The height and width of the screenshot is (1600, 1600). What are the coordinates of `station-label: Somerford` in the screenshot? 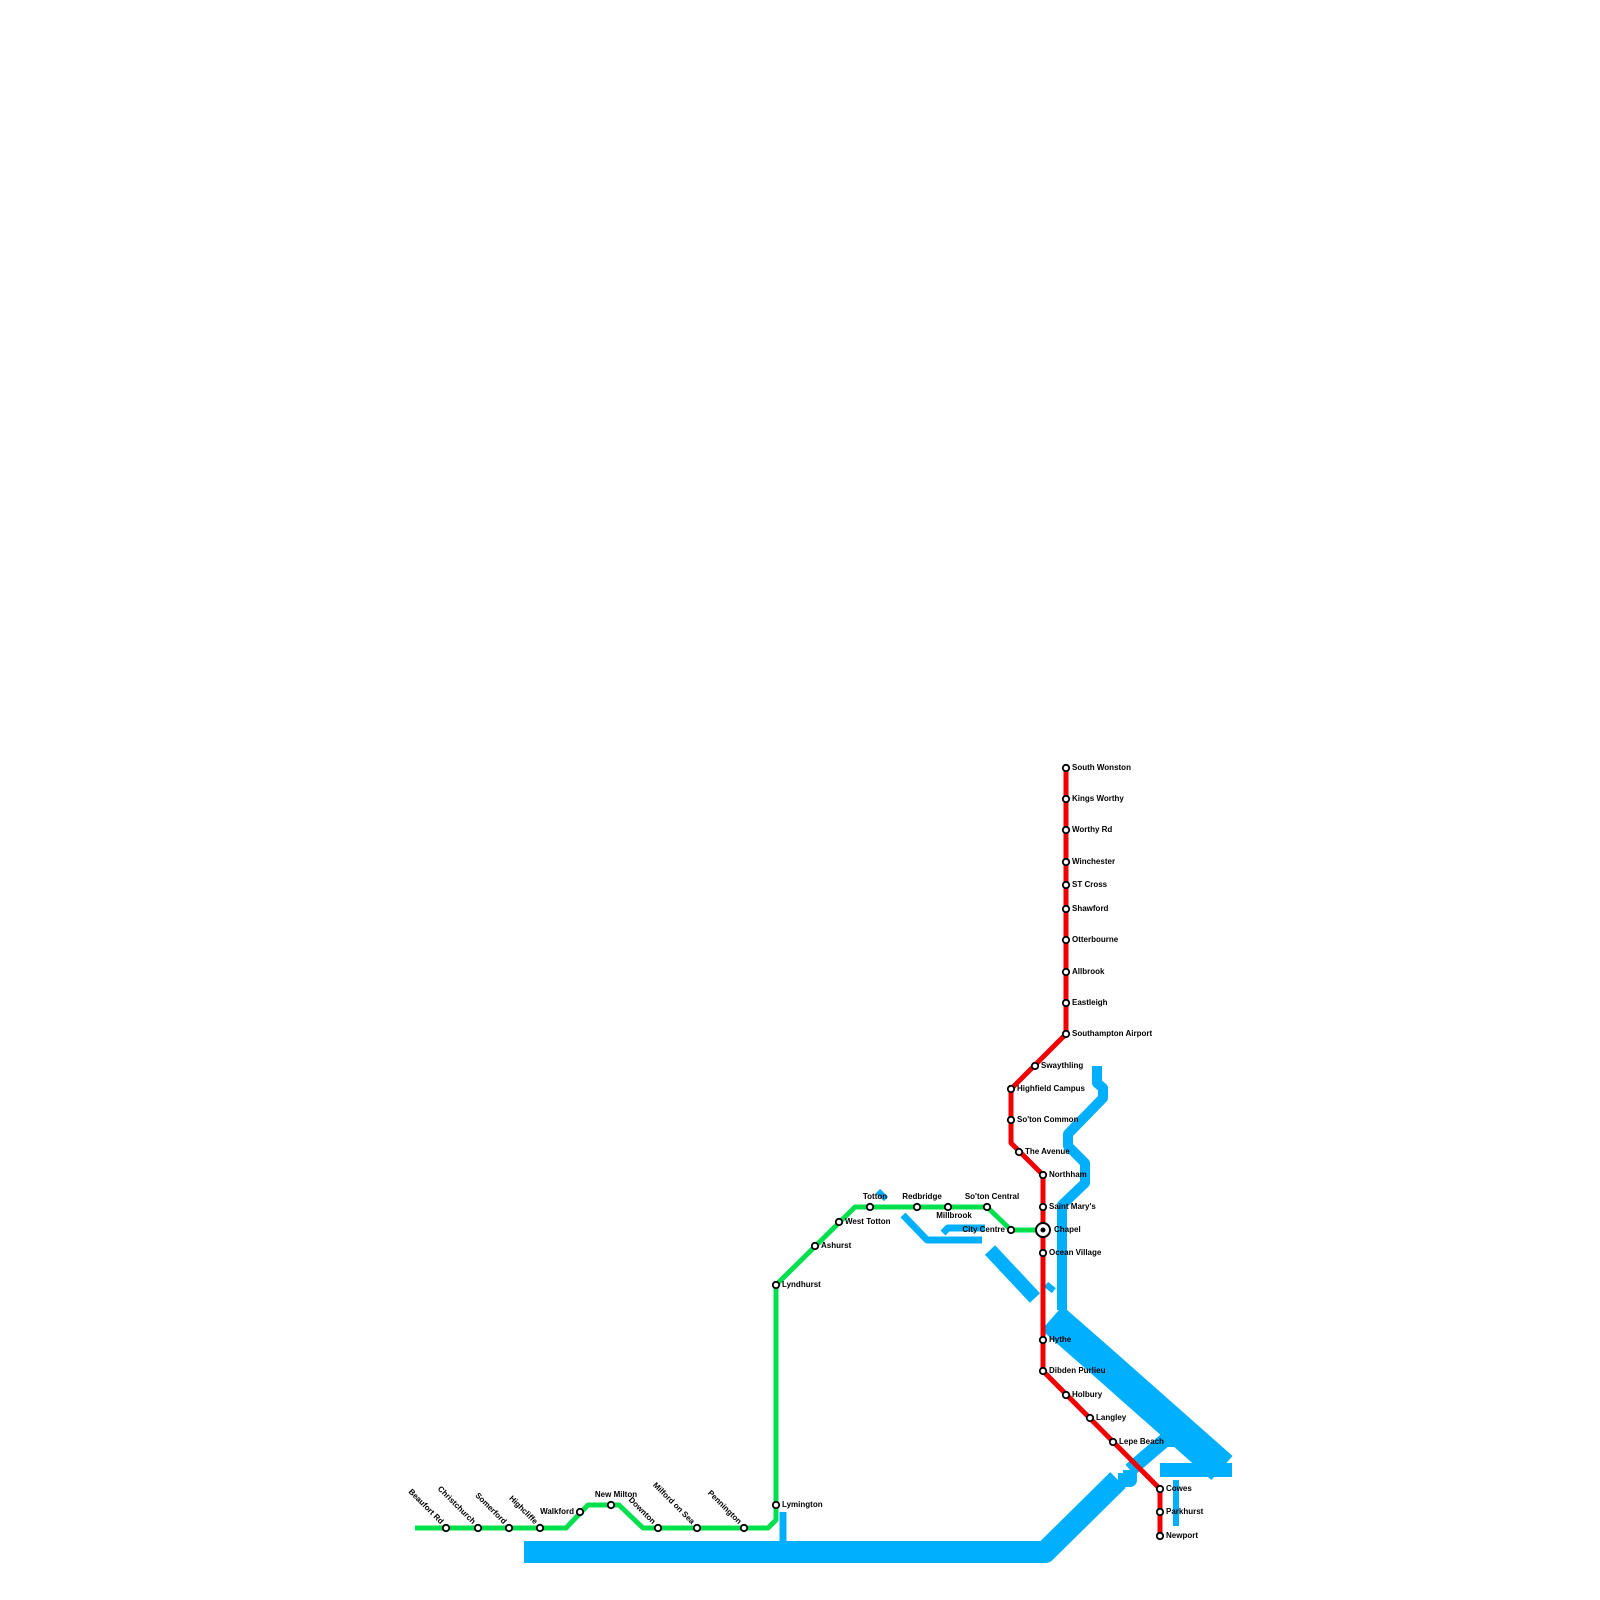 It's located at (490, 1508).